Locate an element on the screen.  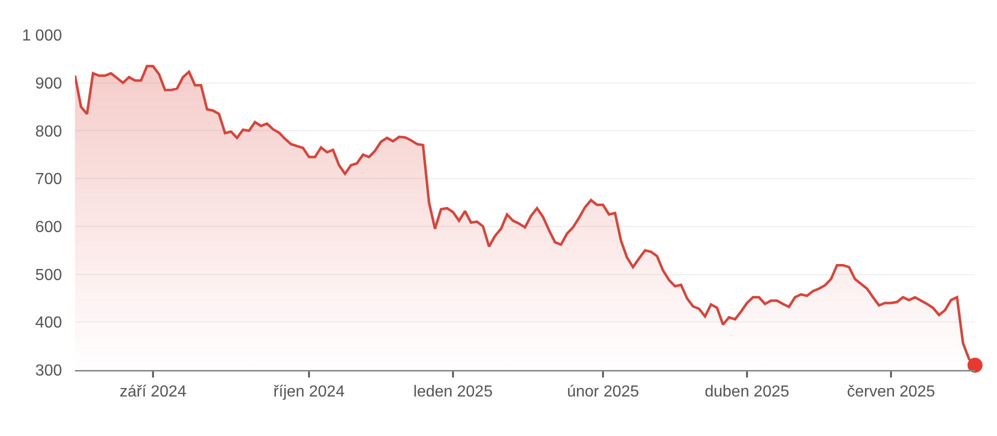
x-tick-label: říjen 2024 is located at coordinates (309, 392).